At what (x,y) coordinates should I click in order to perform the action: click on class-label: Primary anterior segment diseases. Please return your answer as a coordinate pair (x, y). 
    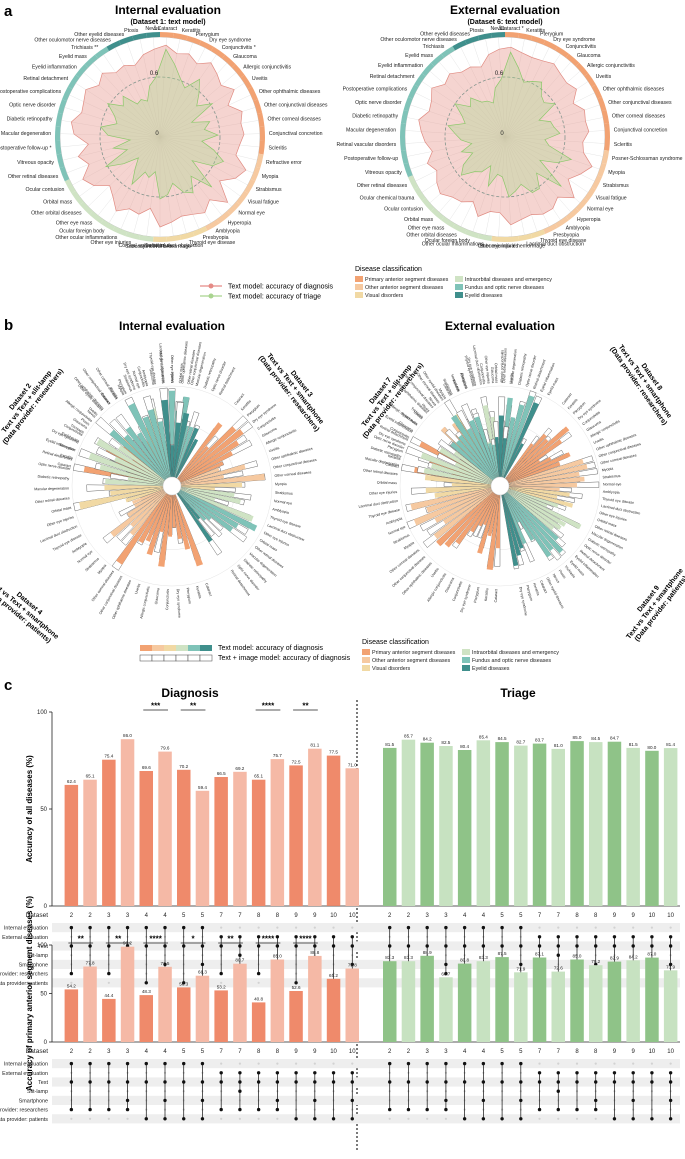
    Looking at the image, I should click on (414, 653).